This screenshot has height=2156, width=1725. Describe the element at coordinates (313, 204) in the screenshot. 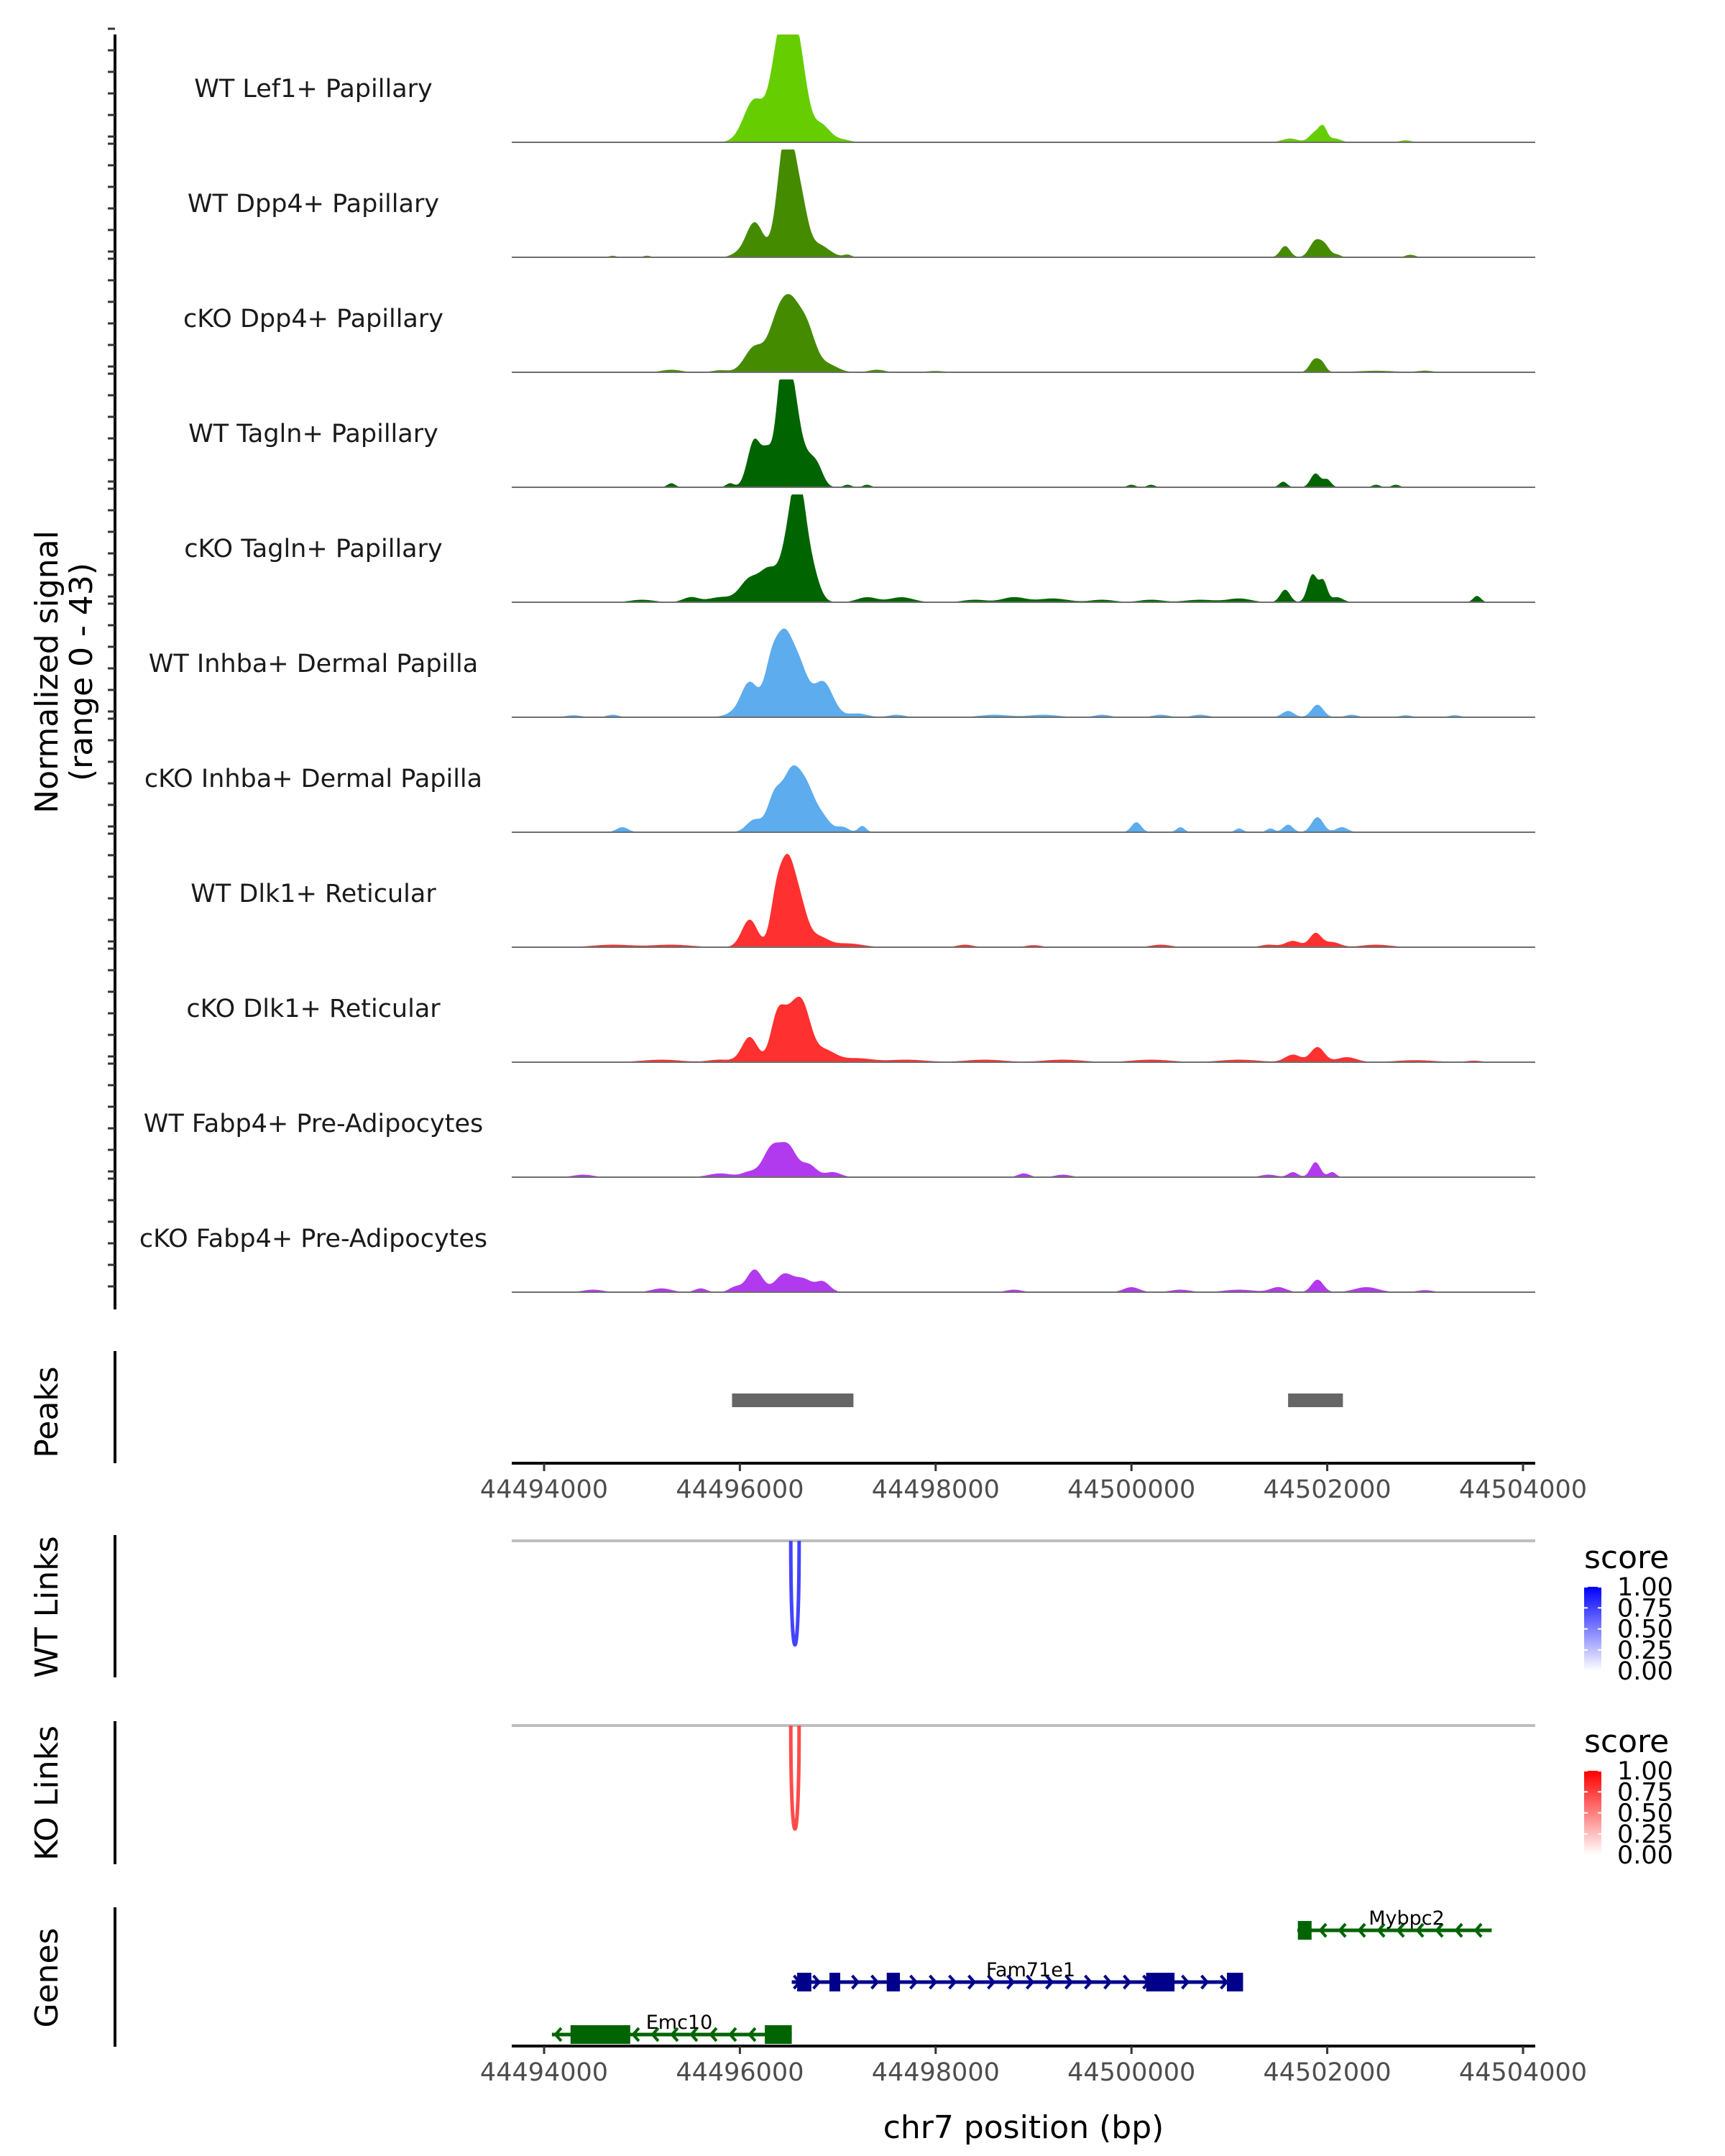

I see `track-label: WT Dpp4+ Papillary` at that location.